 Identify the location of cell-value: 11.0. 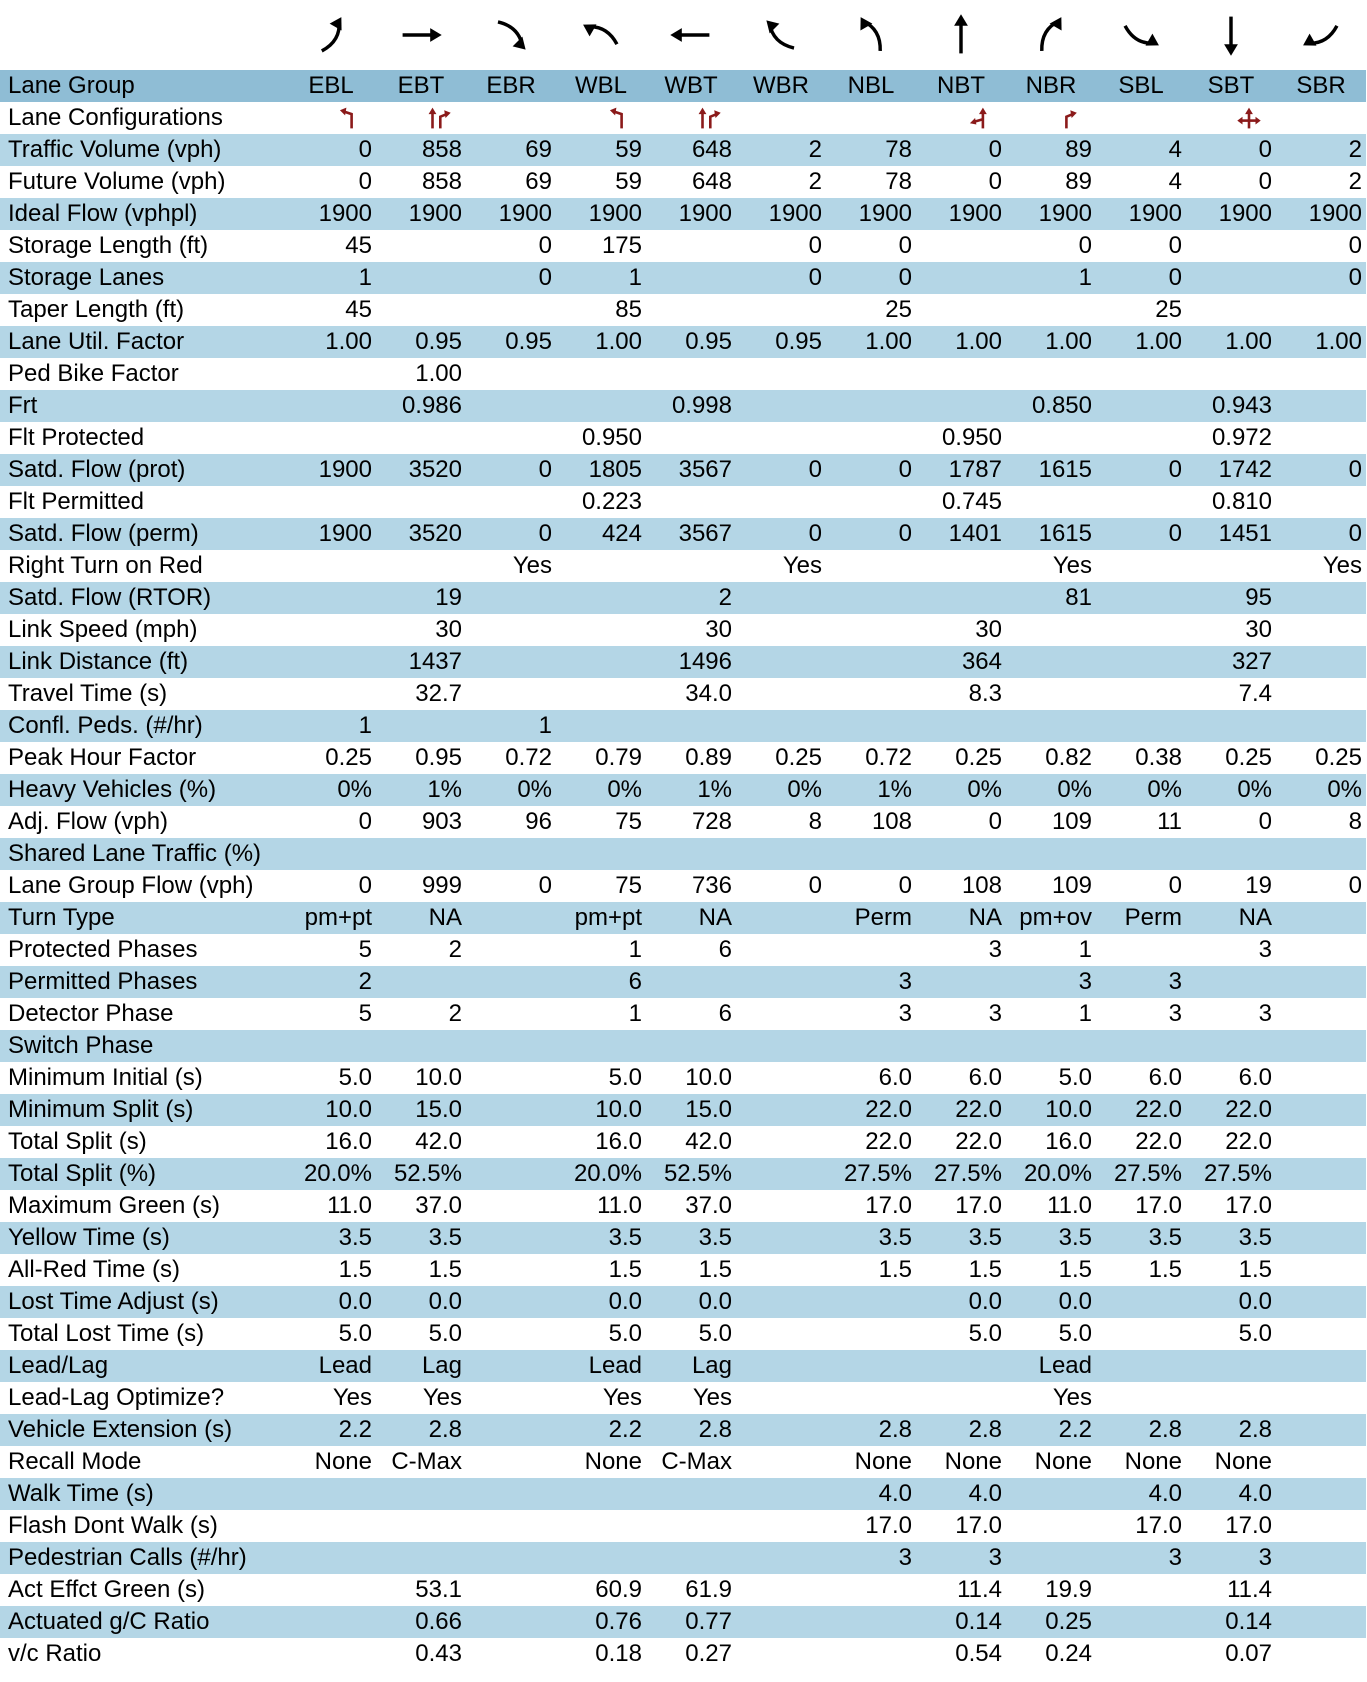
(1069, 1205).